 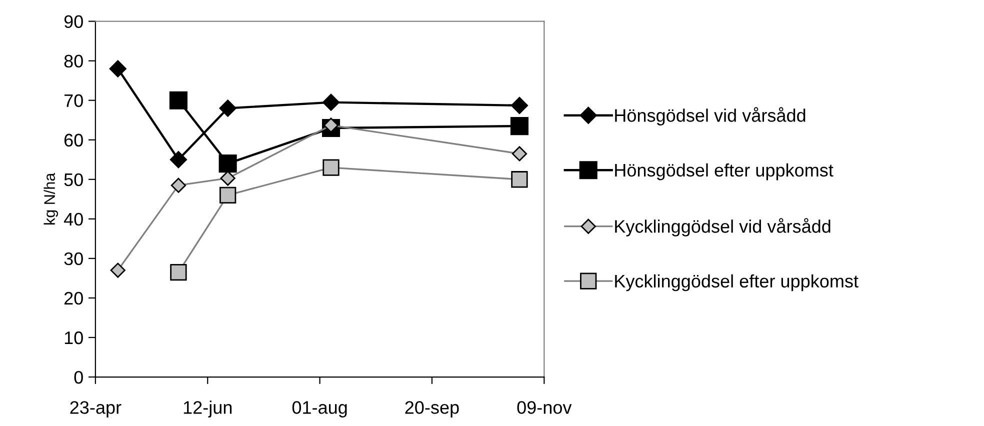 I want to click on y-tick-label: 50, so click(x=73, y=179).